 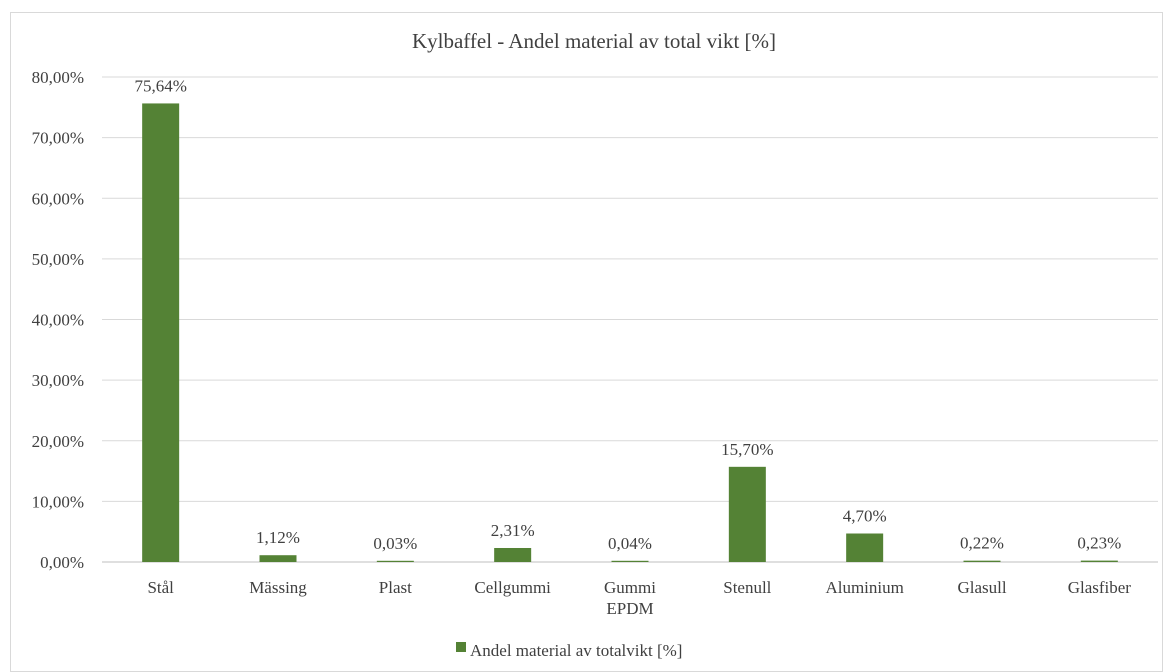 What do you see at coordinates (58, 380) in the screenshot?
I see `y-tick-label: 30,00%` at bounding box center [58, 380].